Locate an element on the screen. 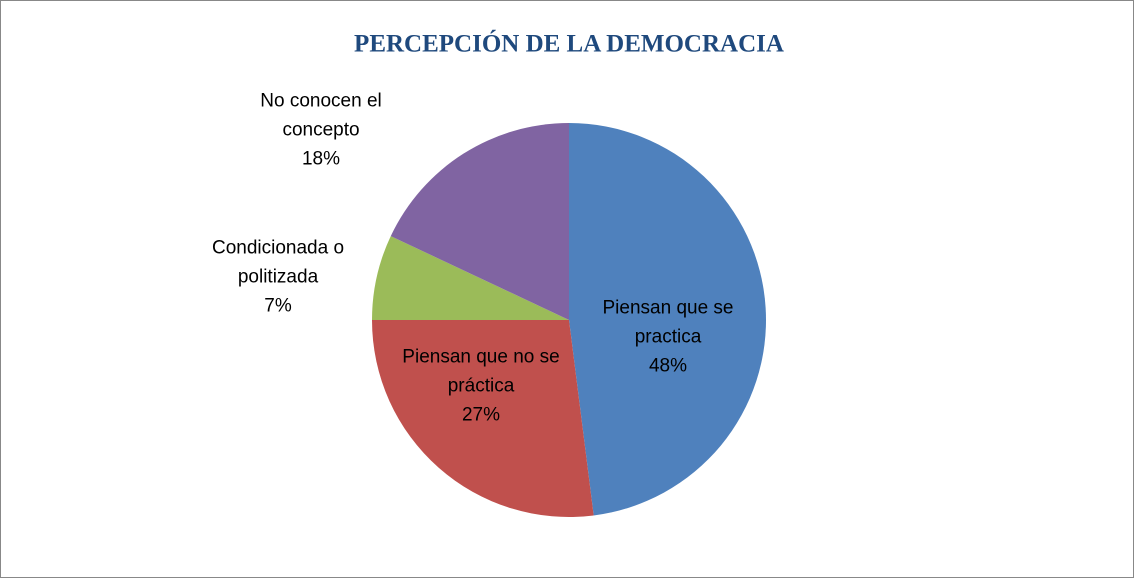 The height and width of the screenshot is (578, 1134). slice-percent: 7% is located at coordinates (278, 306).